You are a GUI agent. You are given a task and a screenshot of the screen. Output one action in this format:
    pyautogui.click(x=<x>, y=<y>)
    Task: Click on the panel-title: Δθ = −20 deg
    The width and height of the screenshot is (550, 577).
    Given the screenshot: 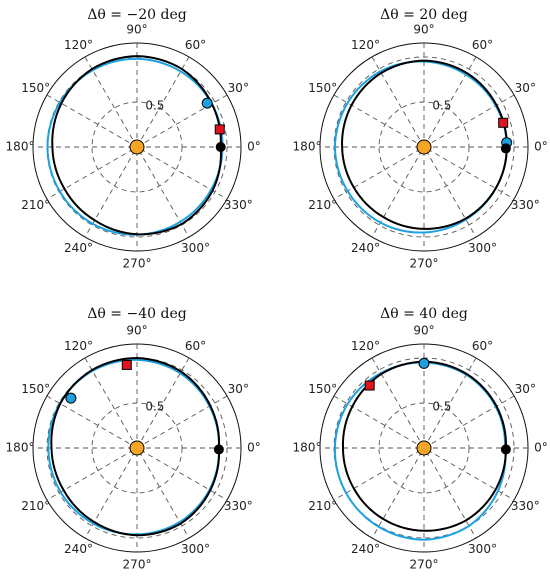 What is the action you would take?
    pyautogui.click(x=136, y=15)
    